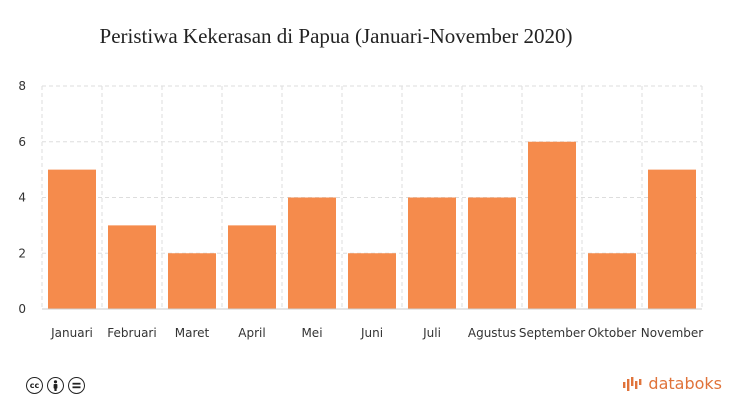  What do you see at coordinates (34, 385) in the screenshot?
I see `cc-icon: cc` at bounding box center [34, 385].